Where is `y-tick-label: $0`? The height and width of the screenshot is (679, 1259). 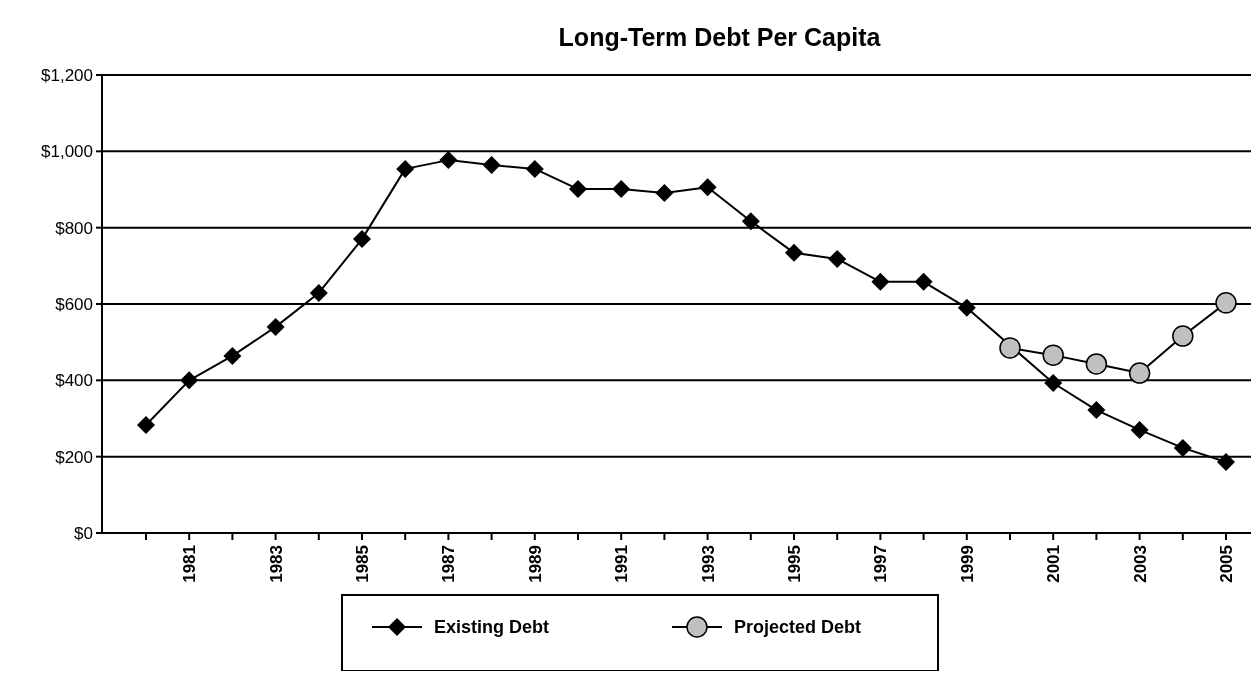 y-tick-label: $0 is located at coordinates (83, 533).